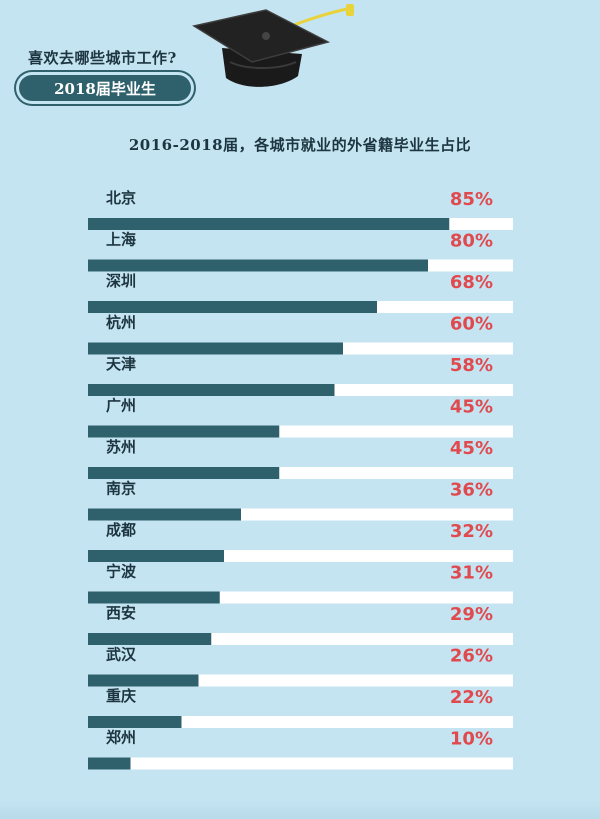 Image resolution: width=600 pixels, height=819 pixels. Describe the element at coordinates (471, 324) in the screenshot. I see `value-label-3: 60%` at that location.